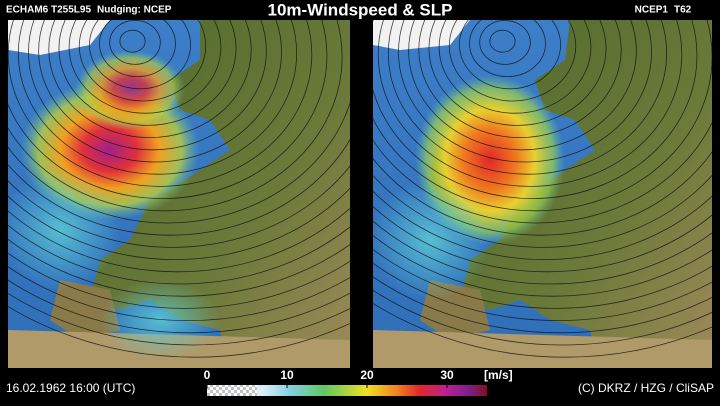 This screenshot has height=406, width=720. I want to click on colorbar-tick-label: 30, so click(447, 375).